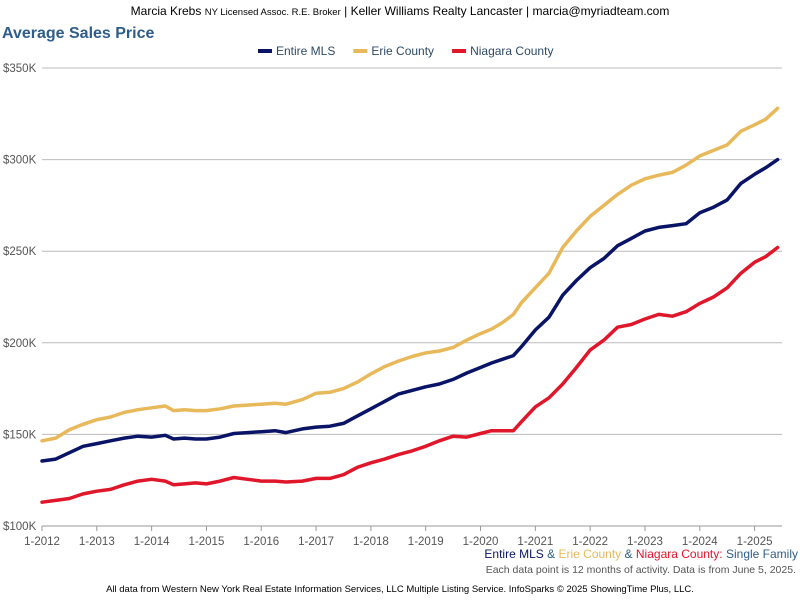 The width and height of the screenshot is (800, 600). What do you see at coordinates (78, 33) in the screenshot?
I see `chart-title: Average Sales Price` at bounding box center [78, 33].